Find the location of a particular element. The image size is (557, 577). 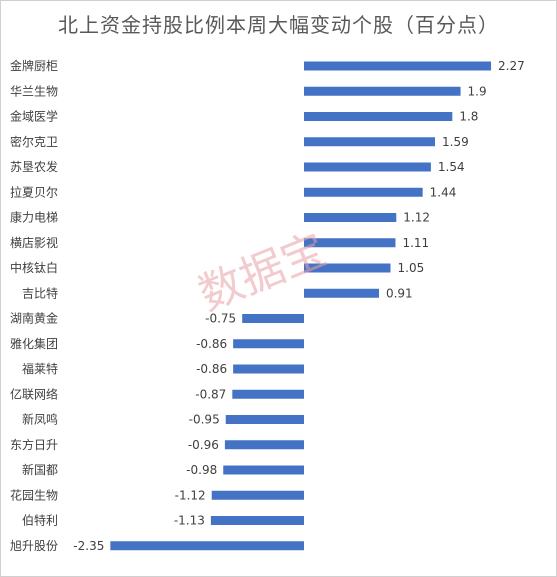

category-label: 花园生物 is located at coordinates (34, 494).